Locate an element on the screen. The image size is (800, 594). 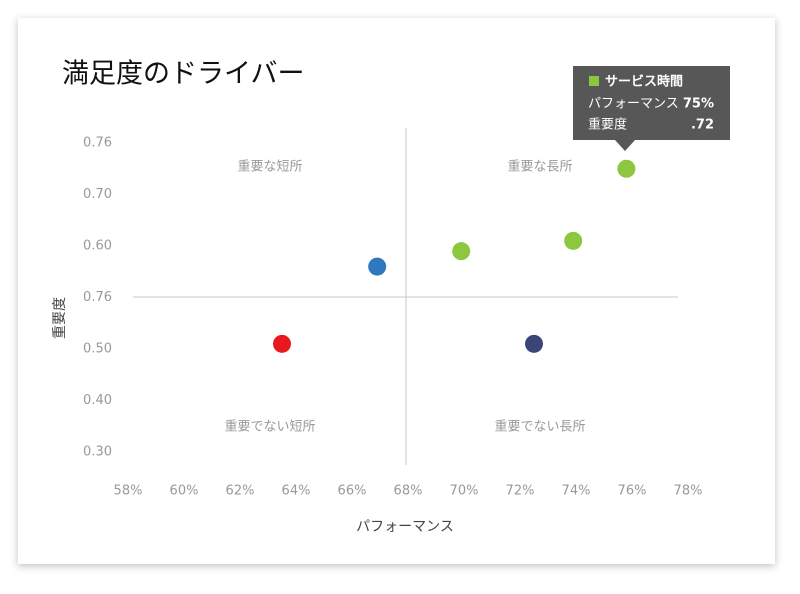
y-tick-label: 0.50 is located at coordinates (97, 349).